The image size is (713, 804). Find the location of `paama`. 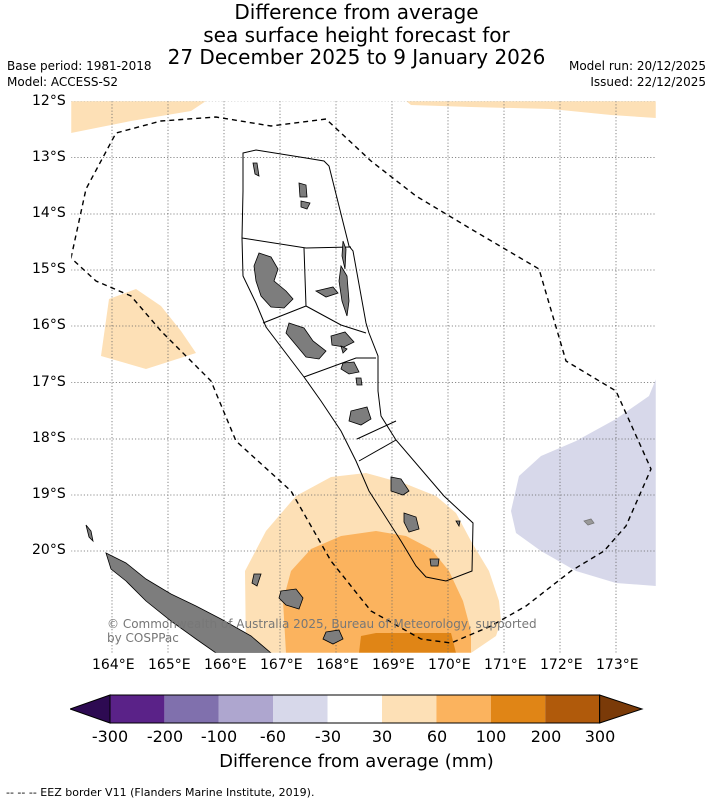

paama is located at coordinates (344, 349).